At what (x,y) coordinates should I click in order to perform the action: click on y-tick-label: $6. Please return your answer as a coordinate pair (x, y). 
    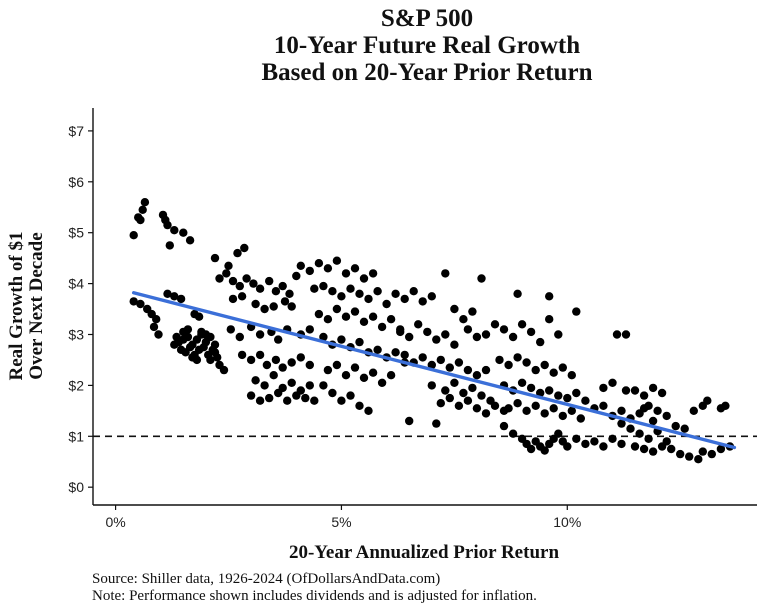
    Looking at the image, I should click on (76, 182).